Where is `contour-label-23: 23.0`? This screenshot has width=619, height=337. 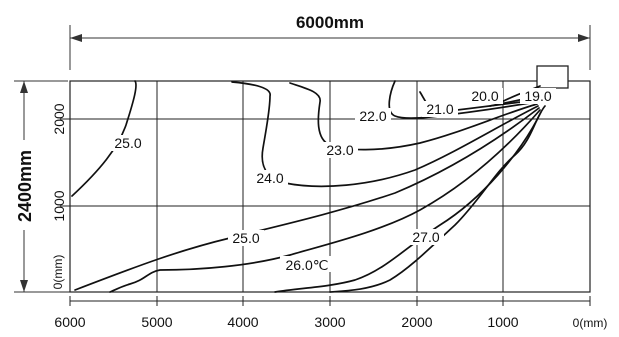
contour-label-23: 23.0 is located at coordinates (339, 150).